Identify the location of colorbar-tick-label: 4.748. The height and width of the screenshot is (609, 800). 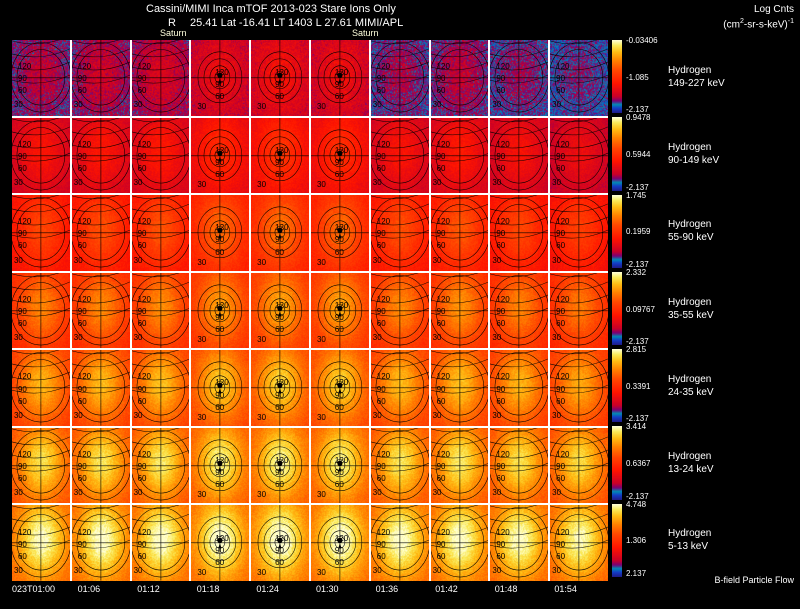
(636, 504).